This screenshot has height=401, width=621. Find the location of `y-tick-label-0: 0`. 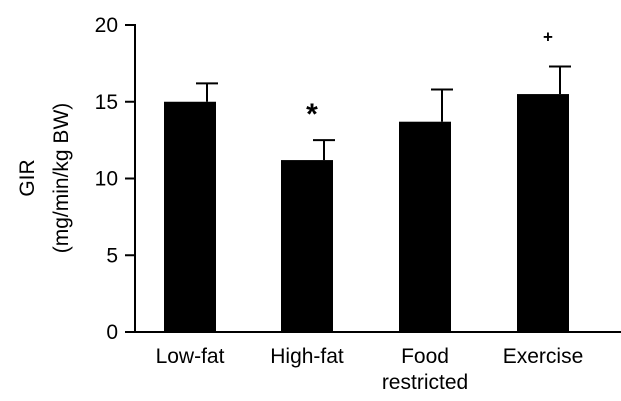

y-tick-label-0: 0 is located at coordinates (112, 332).